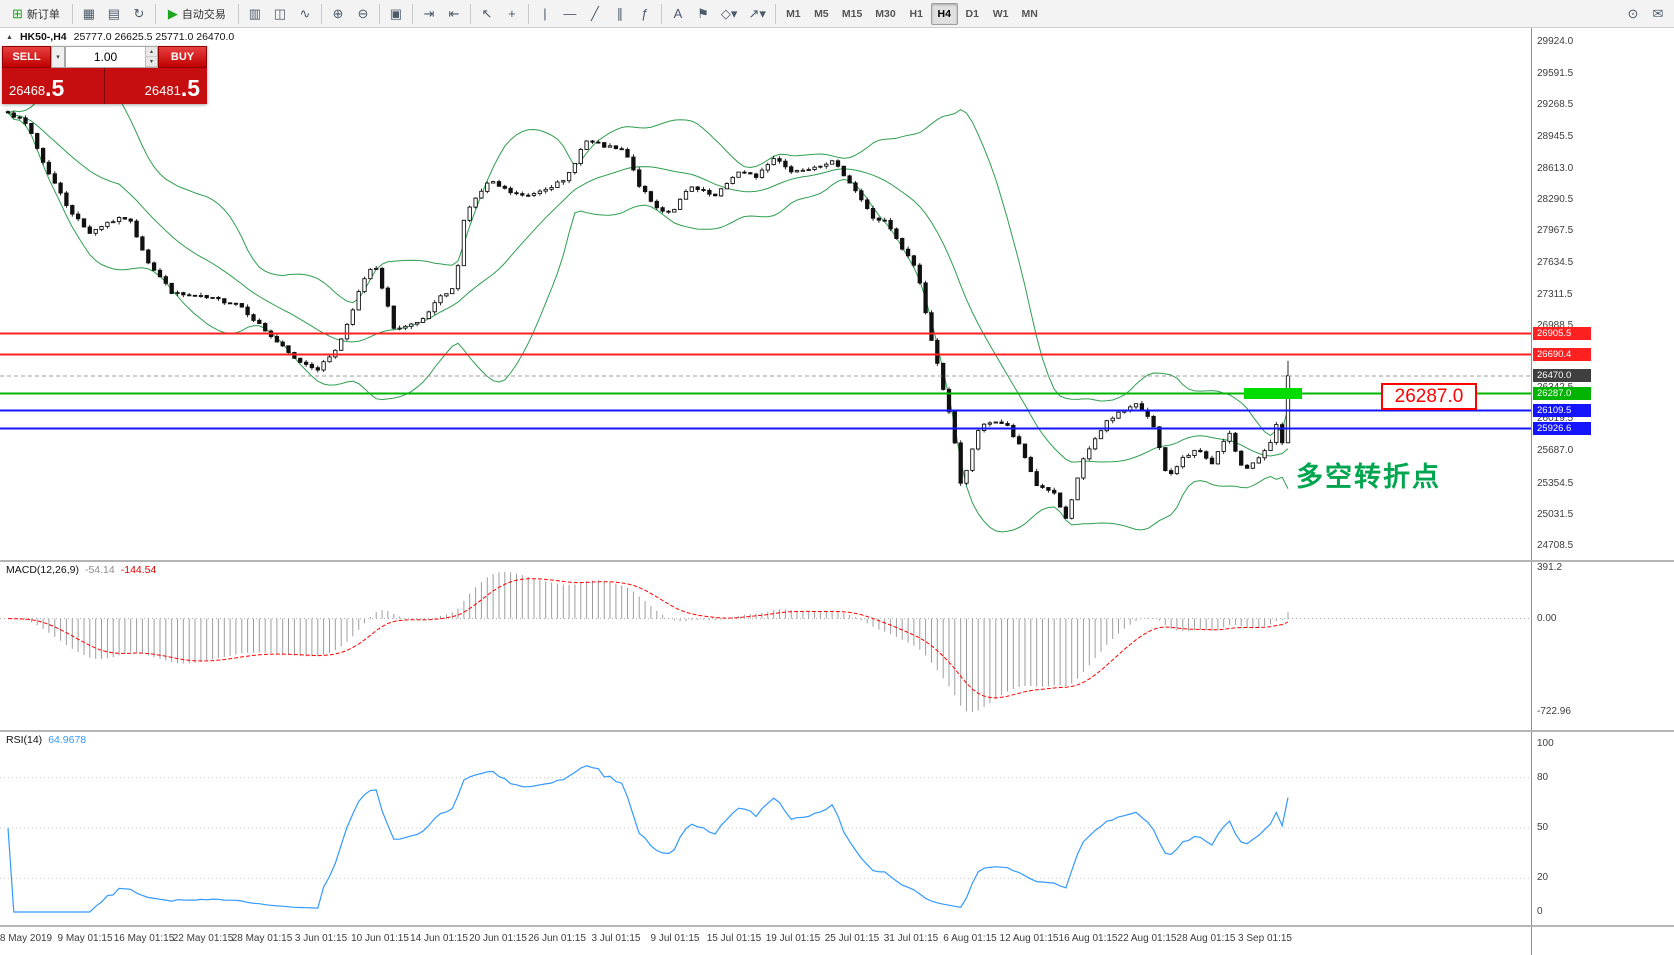 This screenshot has height=955, width=1674. What do you see at coordinates (262, 938) in the screenshot?
I see `time-axis-label: 28 May 01:15` at bounding box center [262, 938].